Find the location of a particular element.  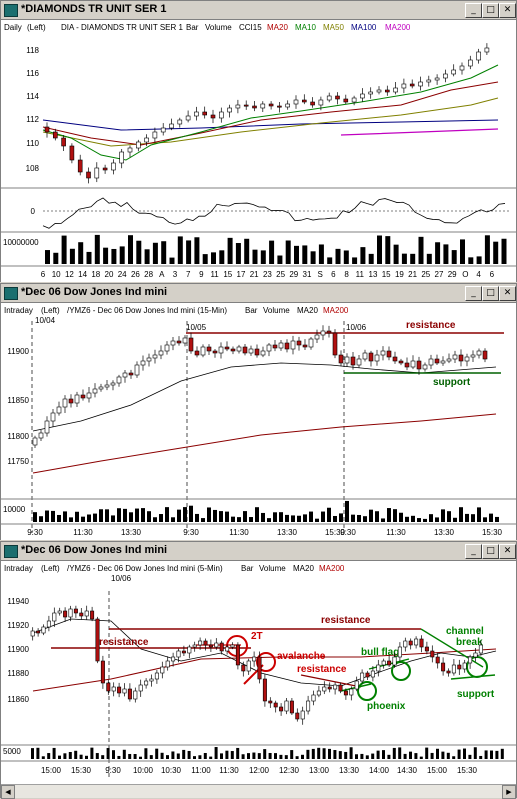

ma10-line is located at coordinates (270, 112).